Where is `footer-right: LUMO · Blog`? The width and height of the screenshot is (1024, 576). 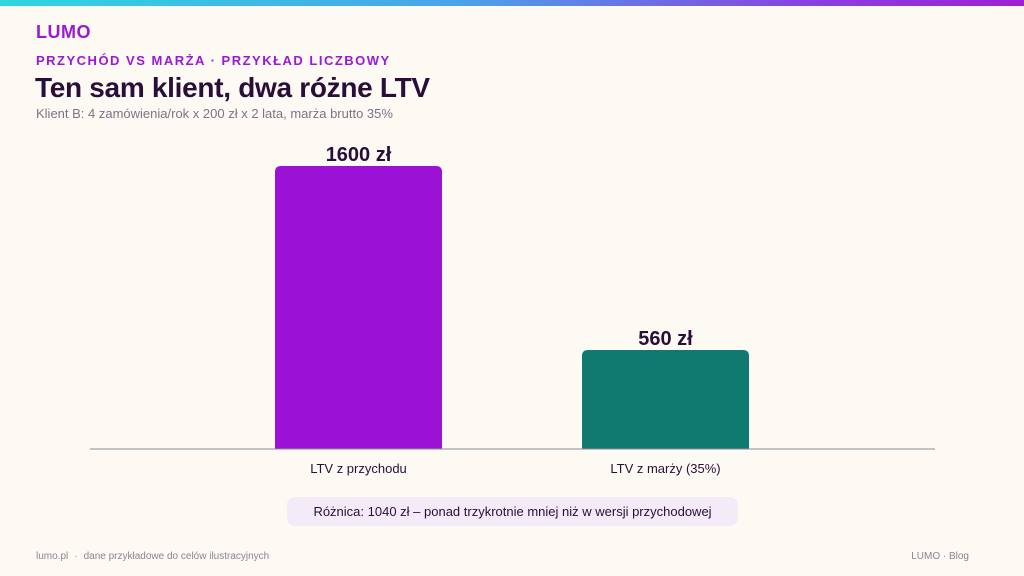 footer-right: LUMO · Blog is located at coordinates (940, 556).